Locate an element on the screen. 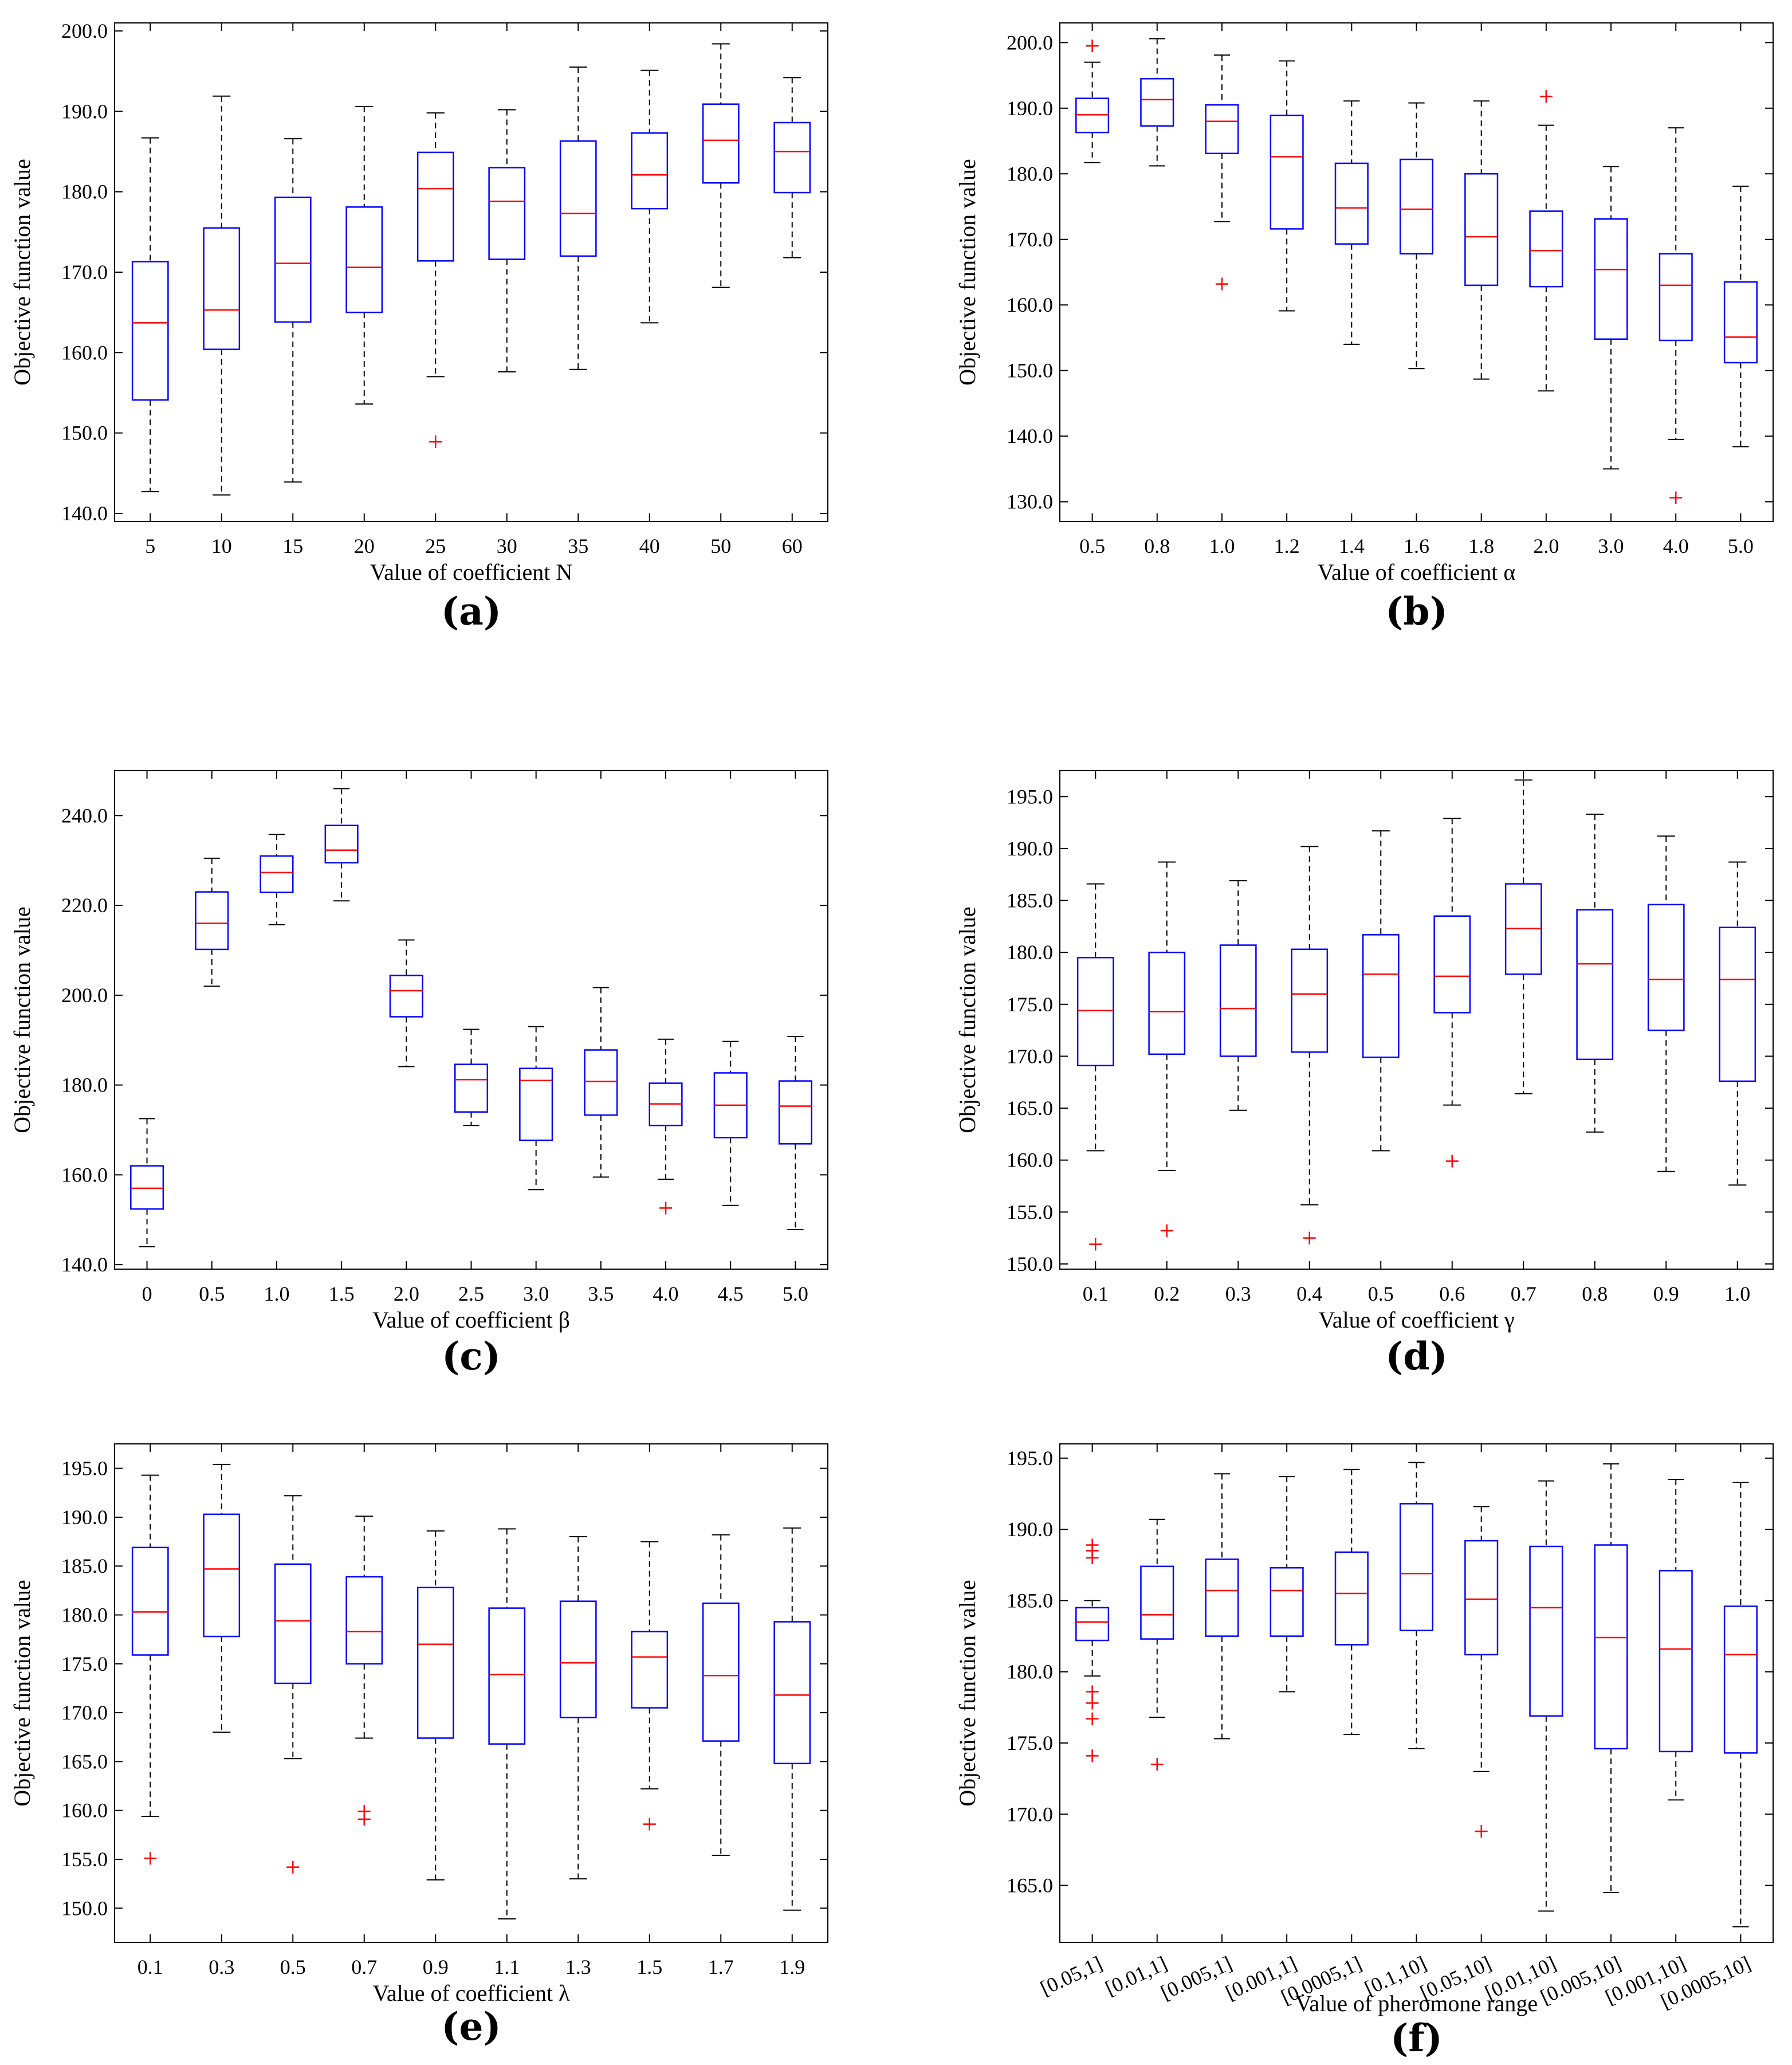 The image size is (1792, 2065). x-tick-label: [0.05,1] is located at coordinates (1071, 1976).